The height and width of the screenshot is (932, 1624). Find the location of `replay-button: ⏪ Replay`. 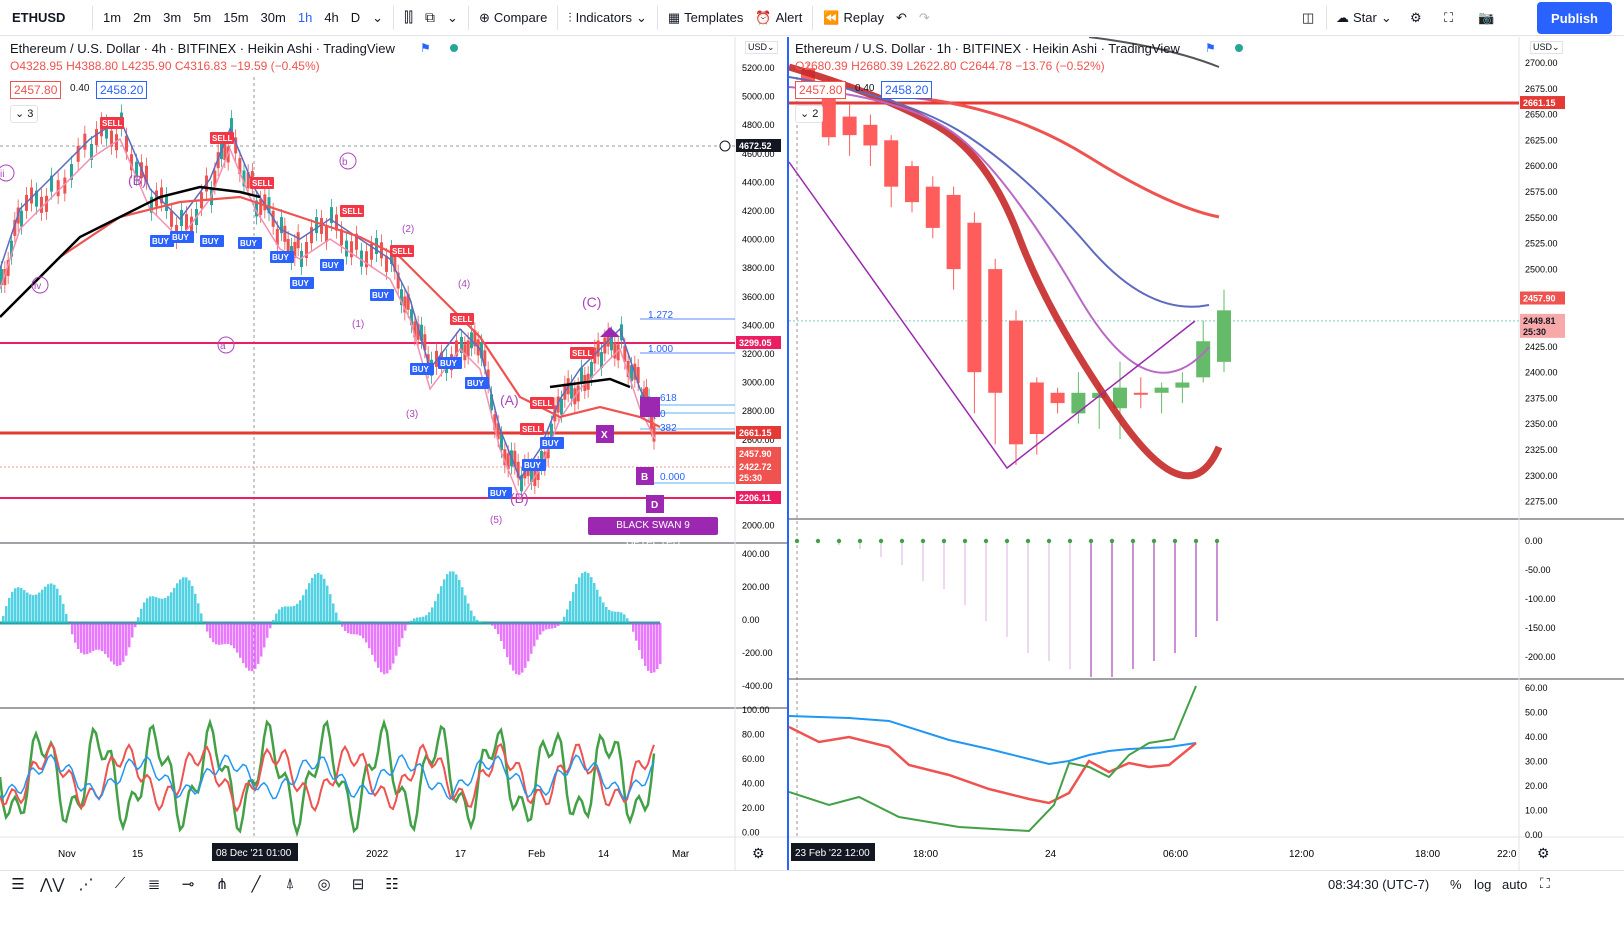

replay-button: ⏪ Replay is located at coordinates (853, 18).